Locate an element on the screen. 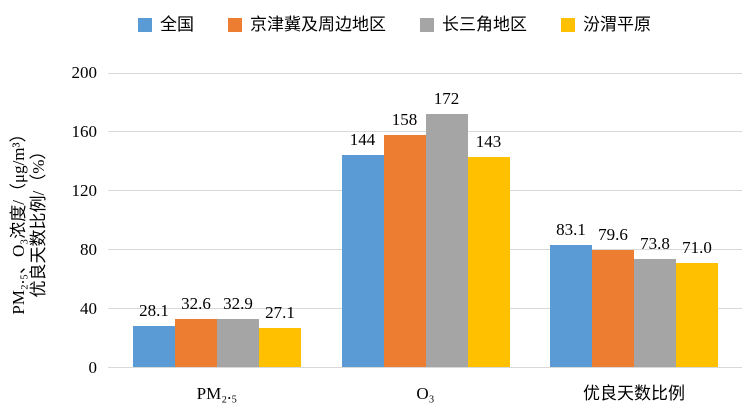  y-axis-tick-label: 120 is located at coordinates (84, 190).